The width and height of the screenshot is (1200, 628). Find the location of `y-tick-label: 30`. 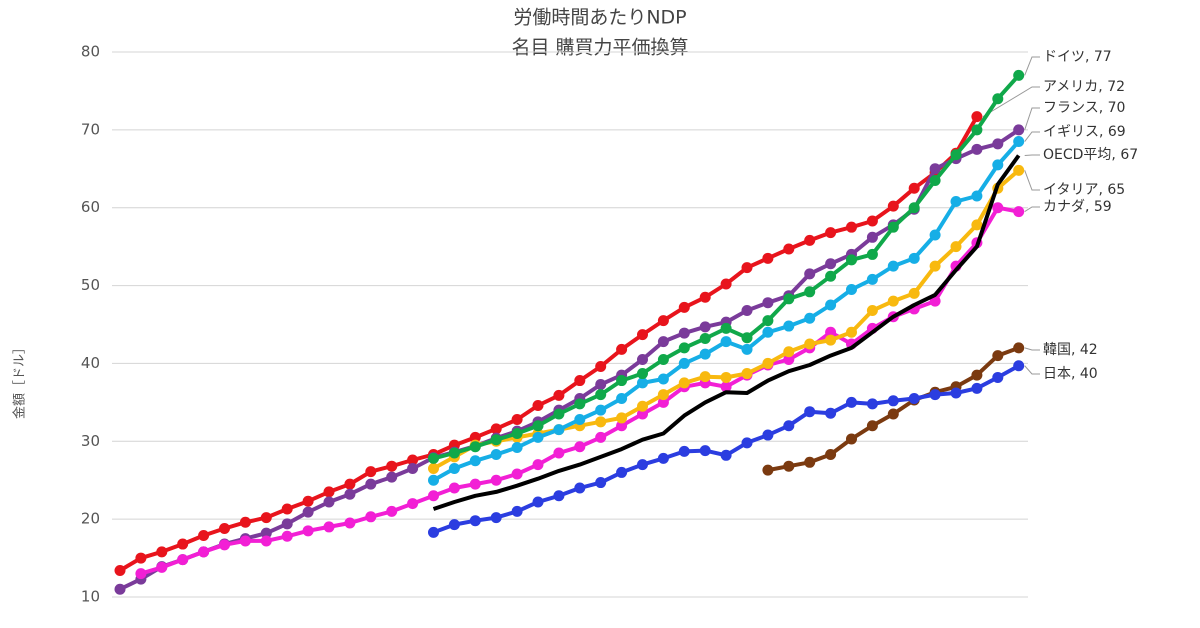

y-tick-label: 30 is located at coordinates (90, 441).